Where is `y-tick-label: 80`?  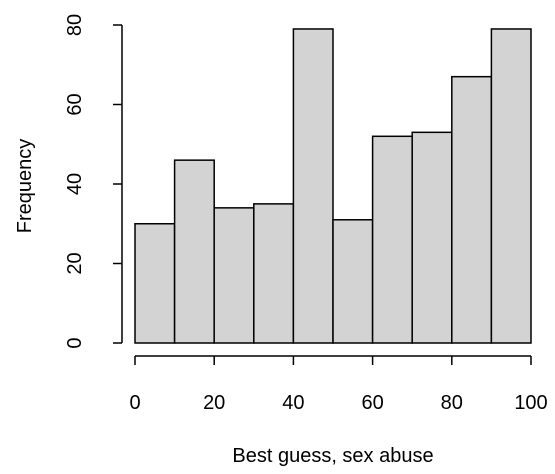
y-tick-label: 80 is located at coordinates (75, 25).